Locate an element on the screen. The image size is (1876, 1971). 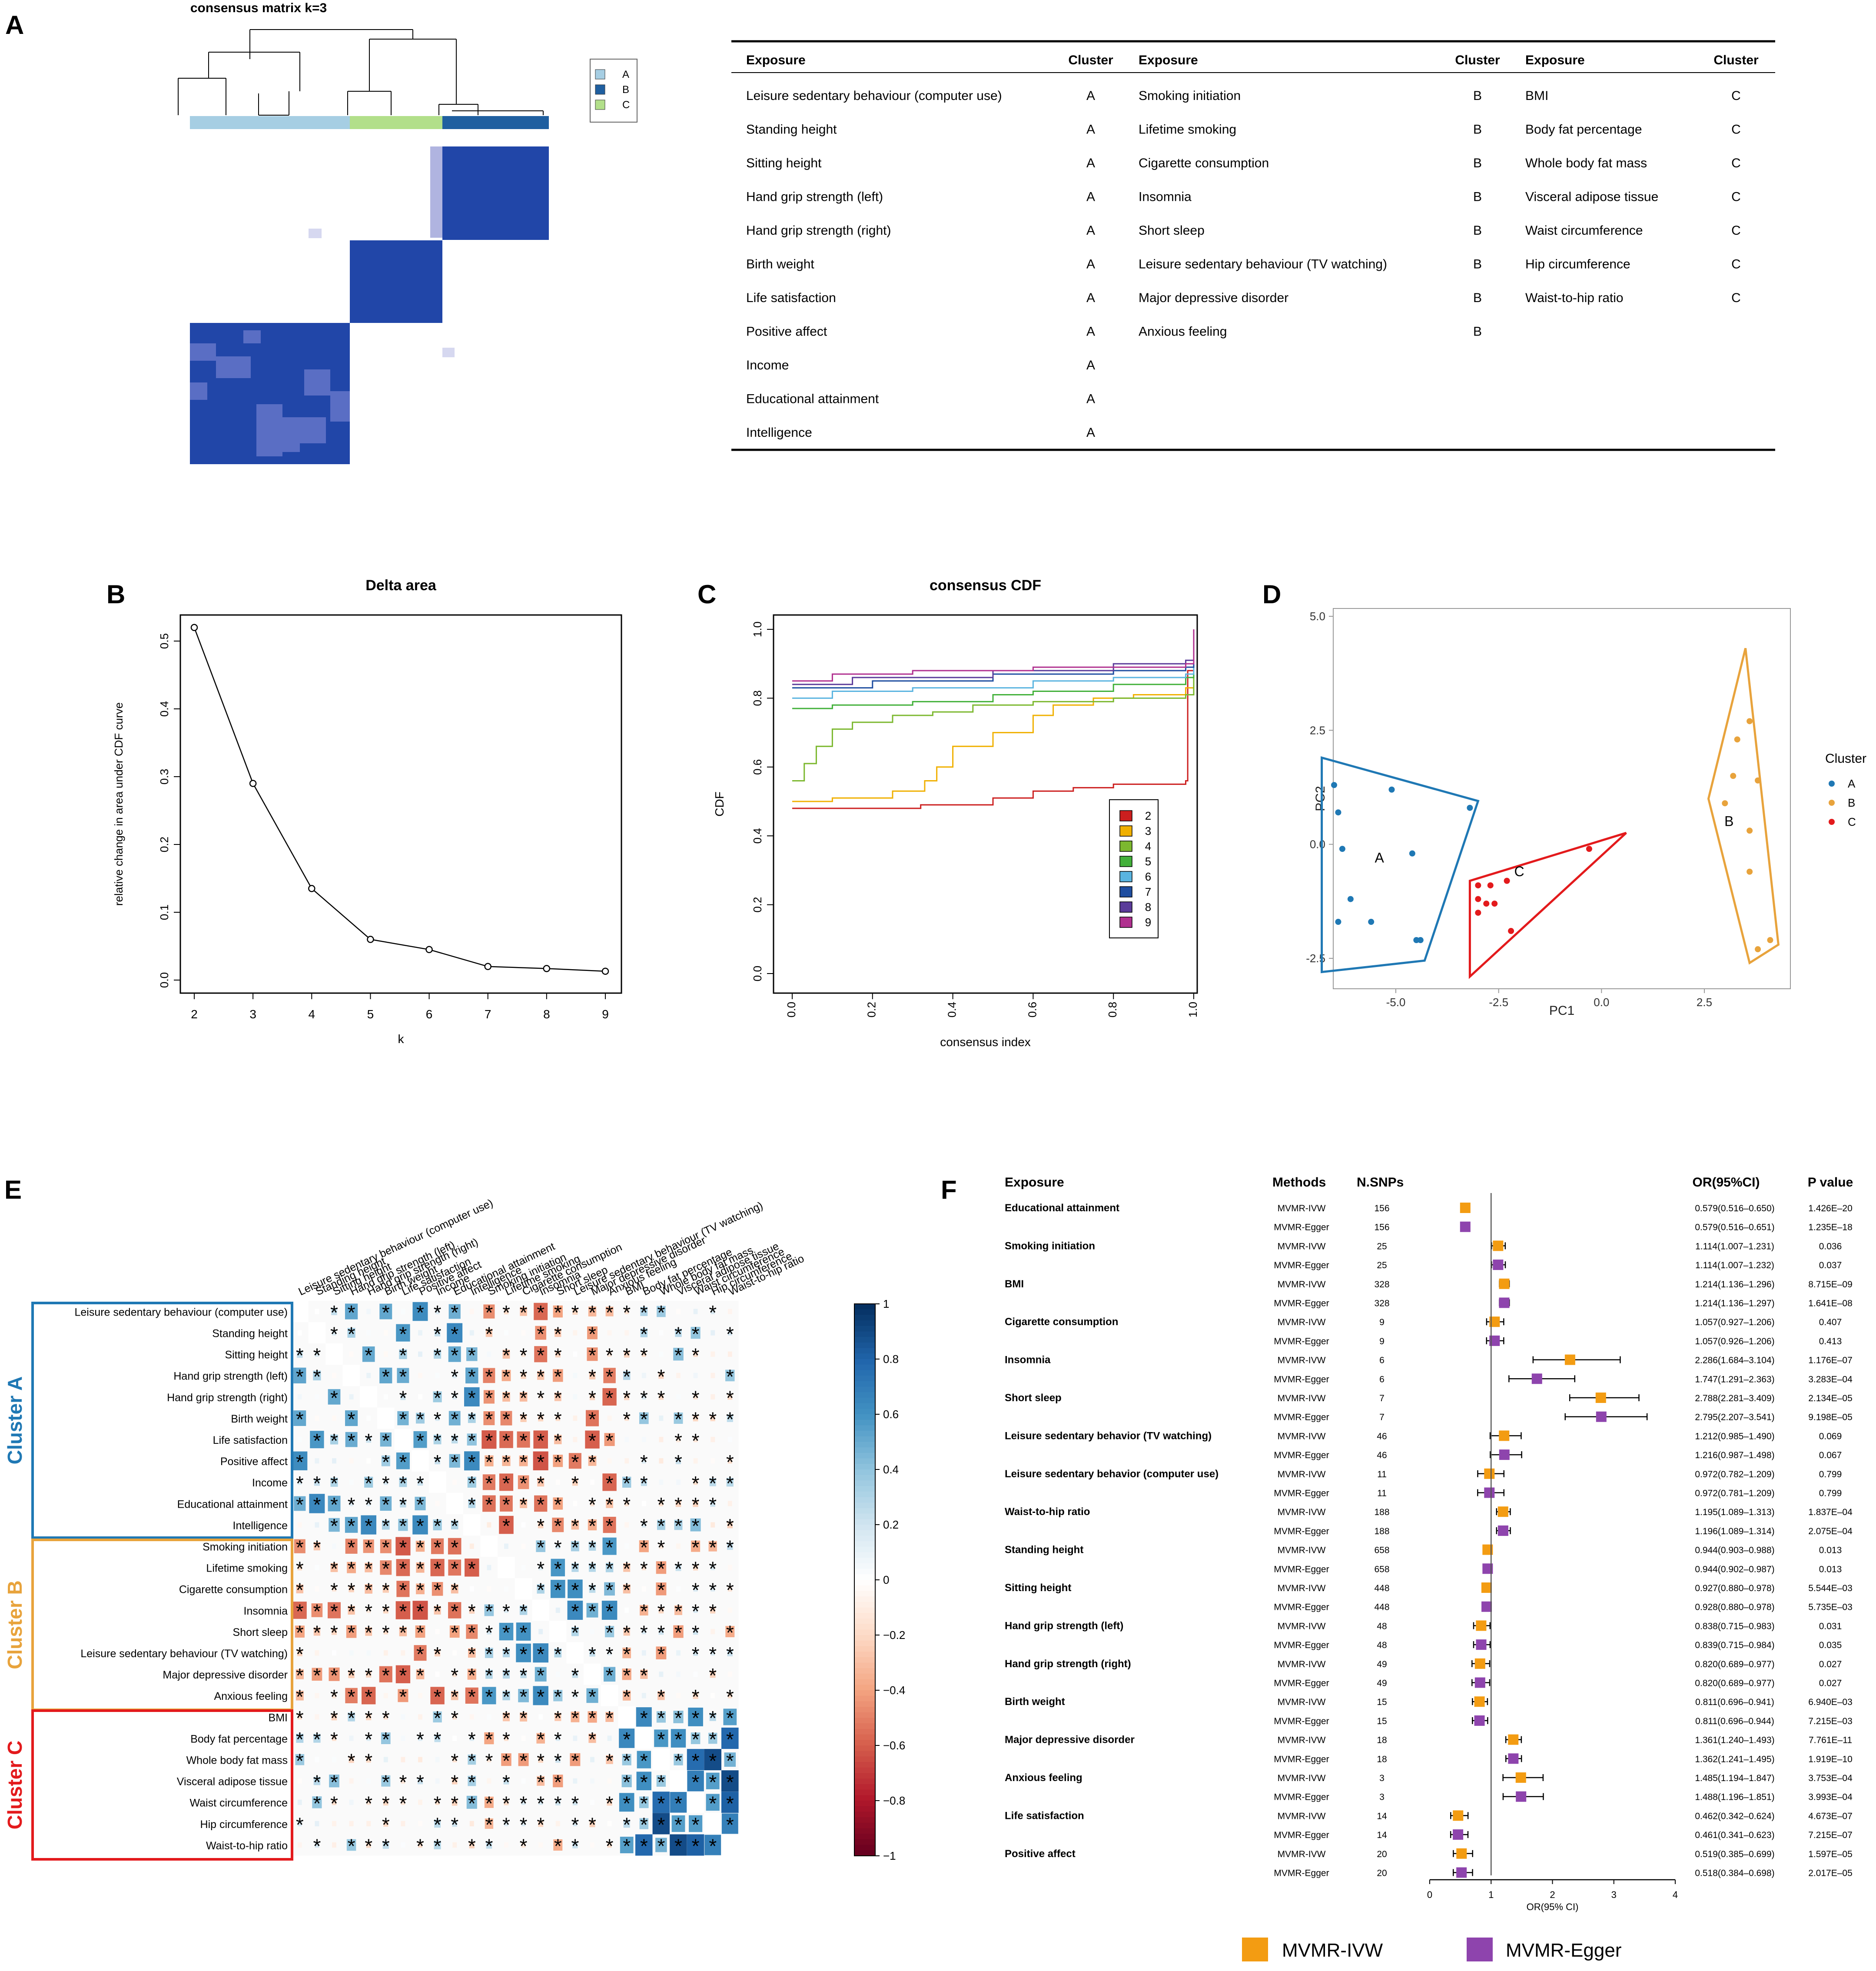
data-point-k6 is located at coordinates (429, 950).